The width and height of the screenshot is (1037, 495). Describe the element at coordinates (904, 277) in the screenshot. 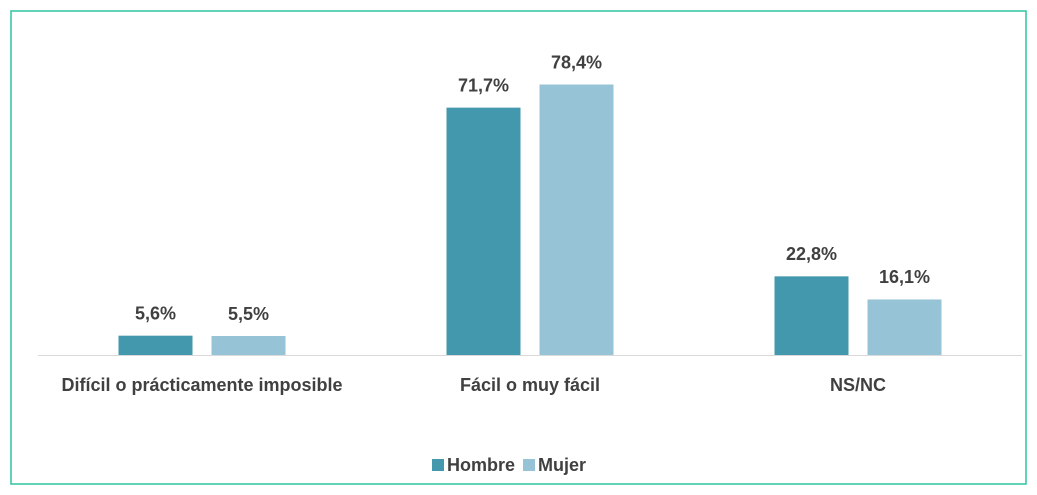

I see `data-label: 16,1%` at that location.